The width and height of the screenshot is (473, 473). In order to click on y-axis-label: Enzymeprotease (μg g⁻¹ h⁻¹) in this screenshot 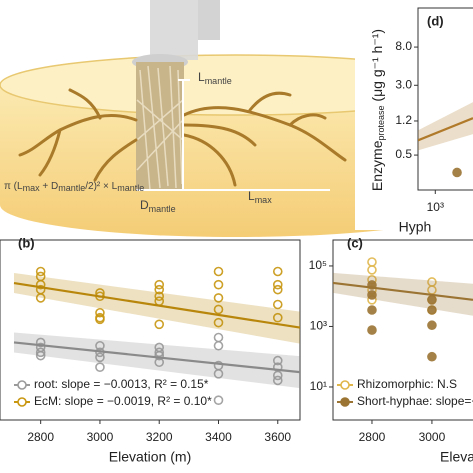, I will do `click(378, 110)`.